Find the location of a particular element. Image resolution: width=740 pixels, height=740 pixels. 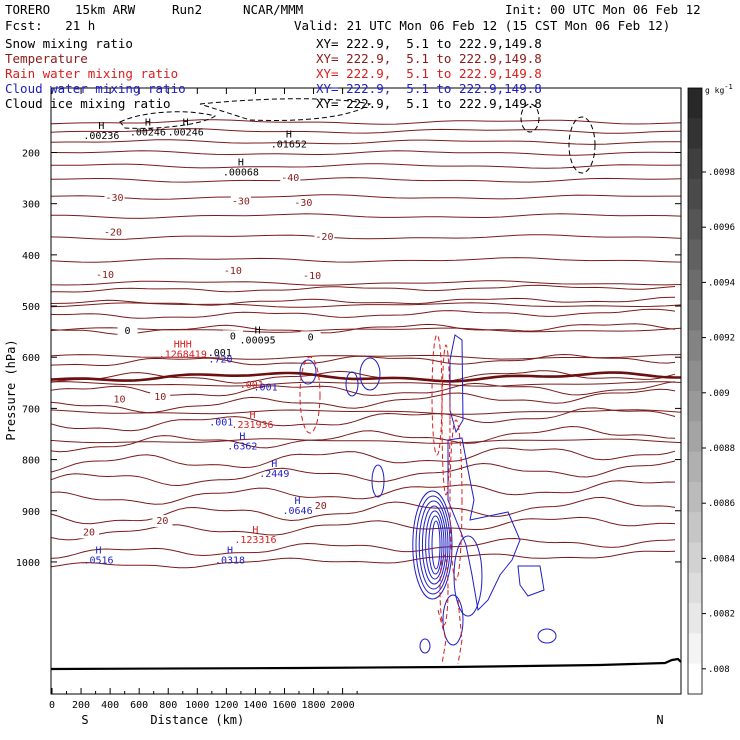

maximum-value: .0516 is located at coordinates (98, 560).